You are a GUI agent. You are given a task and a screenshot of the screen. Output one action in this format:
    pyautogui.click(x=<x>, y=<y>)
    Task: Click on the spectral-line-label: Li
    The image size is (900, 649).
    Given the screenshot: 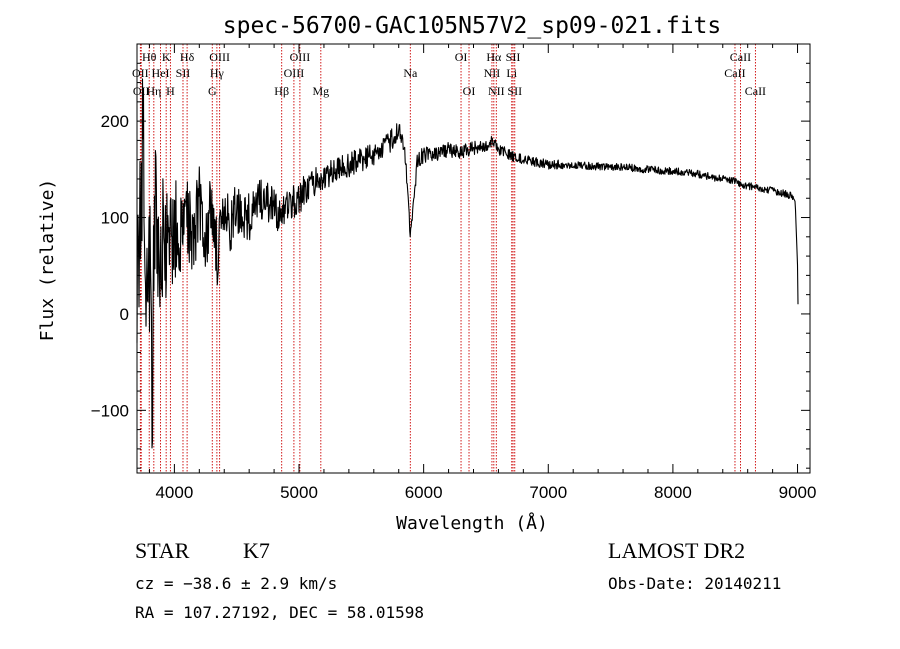 What is the action you would take?
    pyautogui.click(x=511, y=73)
    